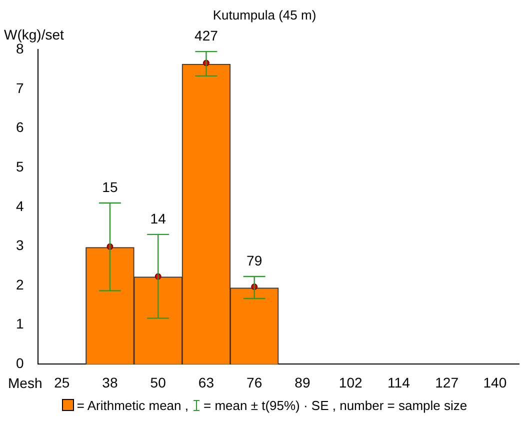 This screenshot has height=423, width=529. Describe the element at coordinates (34, 34) in the screenshot. I see `y-axis-title: W(kg)/set` at that location.